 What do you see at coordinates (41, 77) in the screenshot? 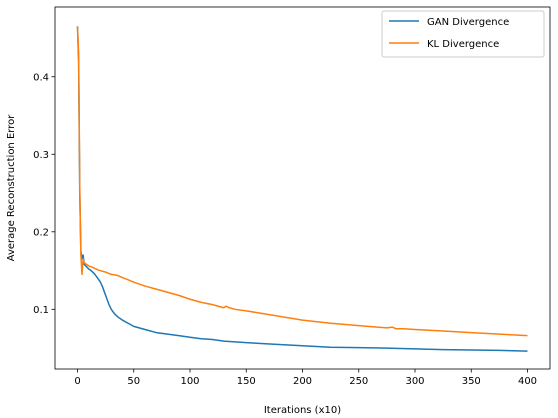
I see `y-tick-label: 0.4` at bounding box center [41, 77].